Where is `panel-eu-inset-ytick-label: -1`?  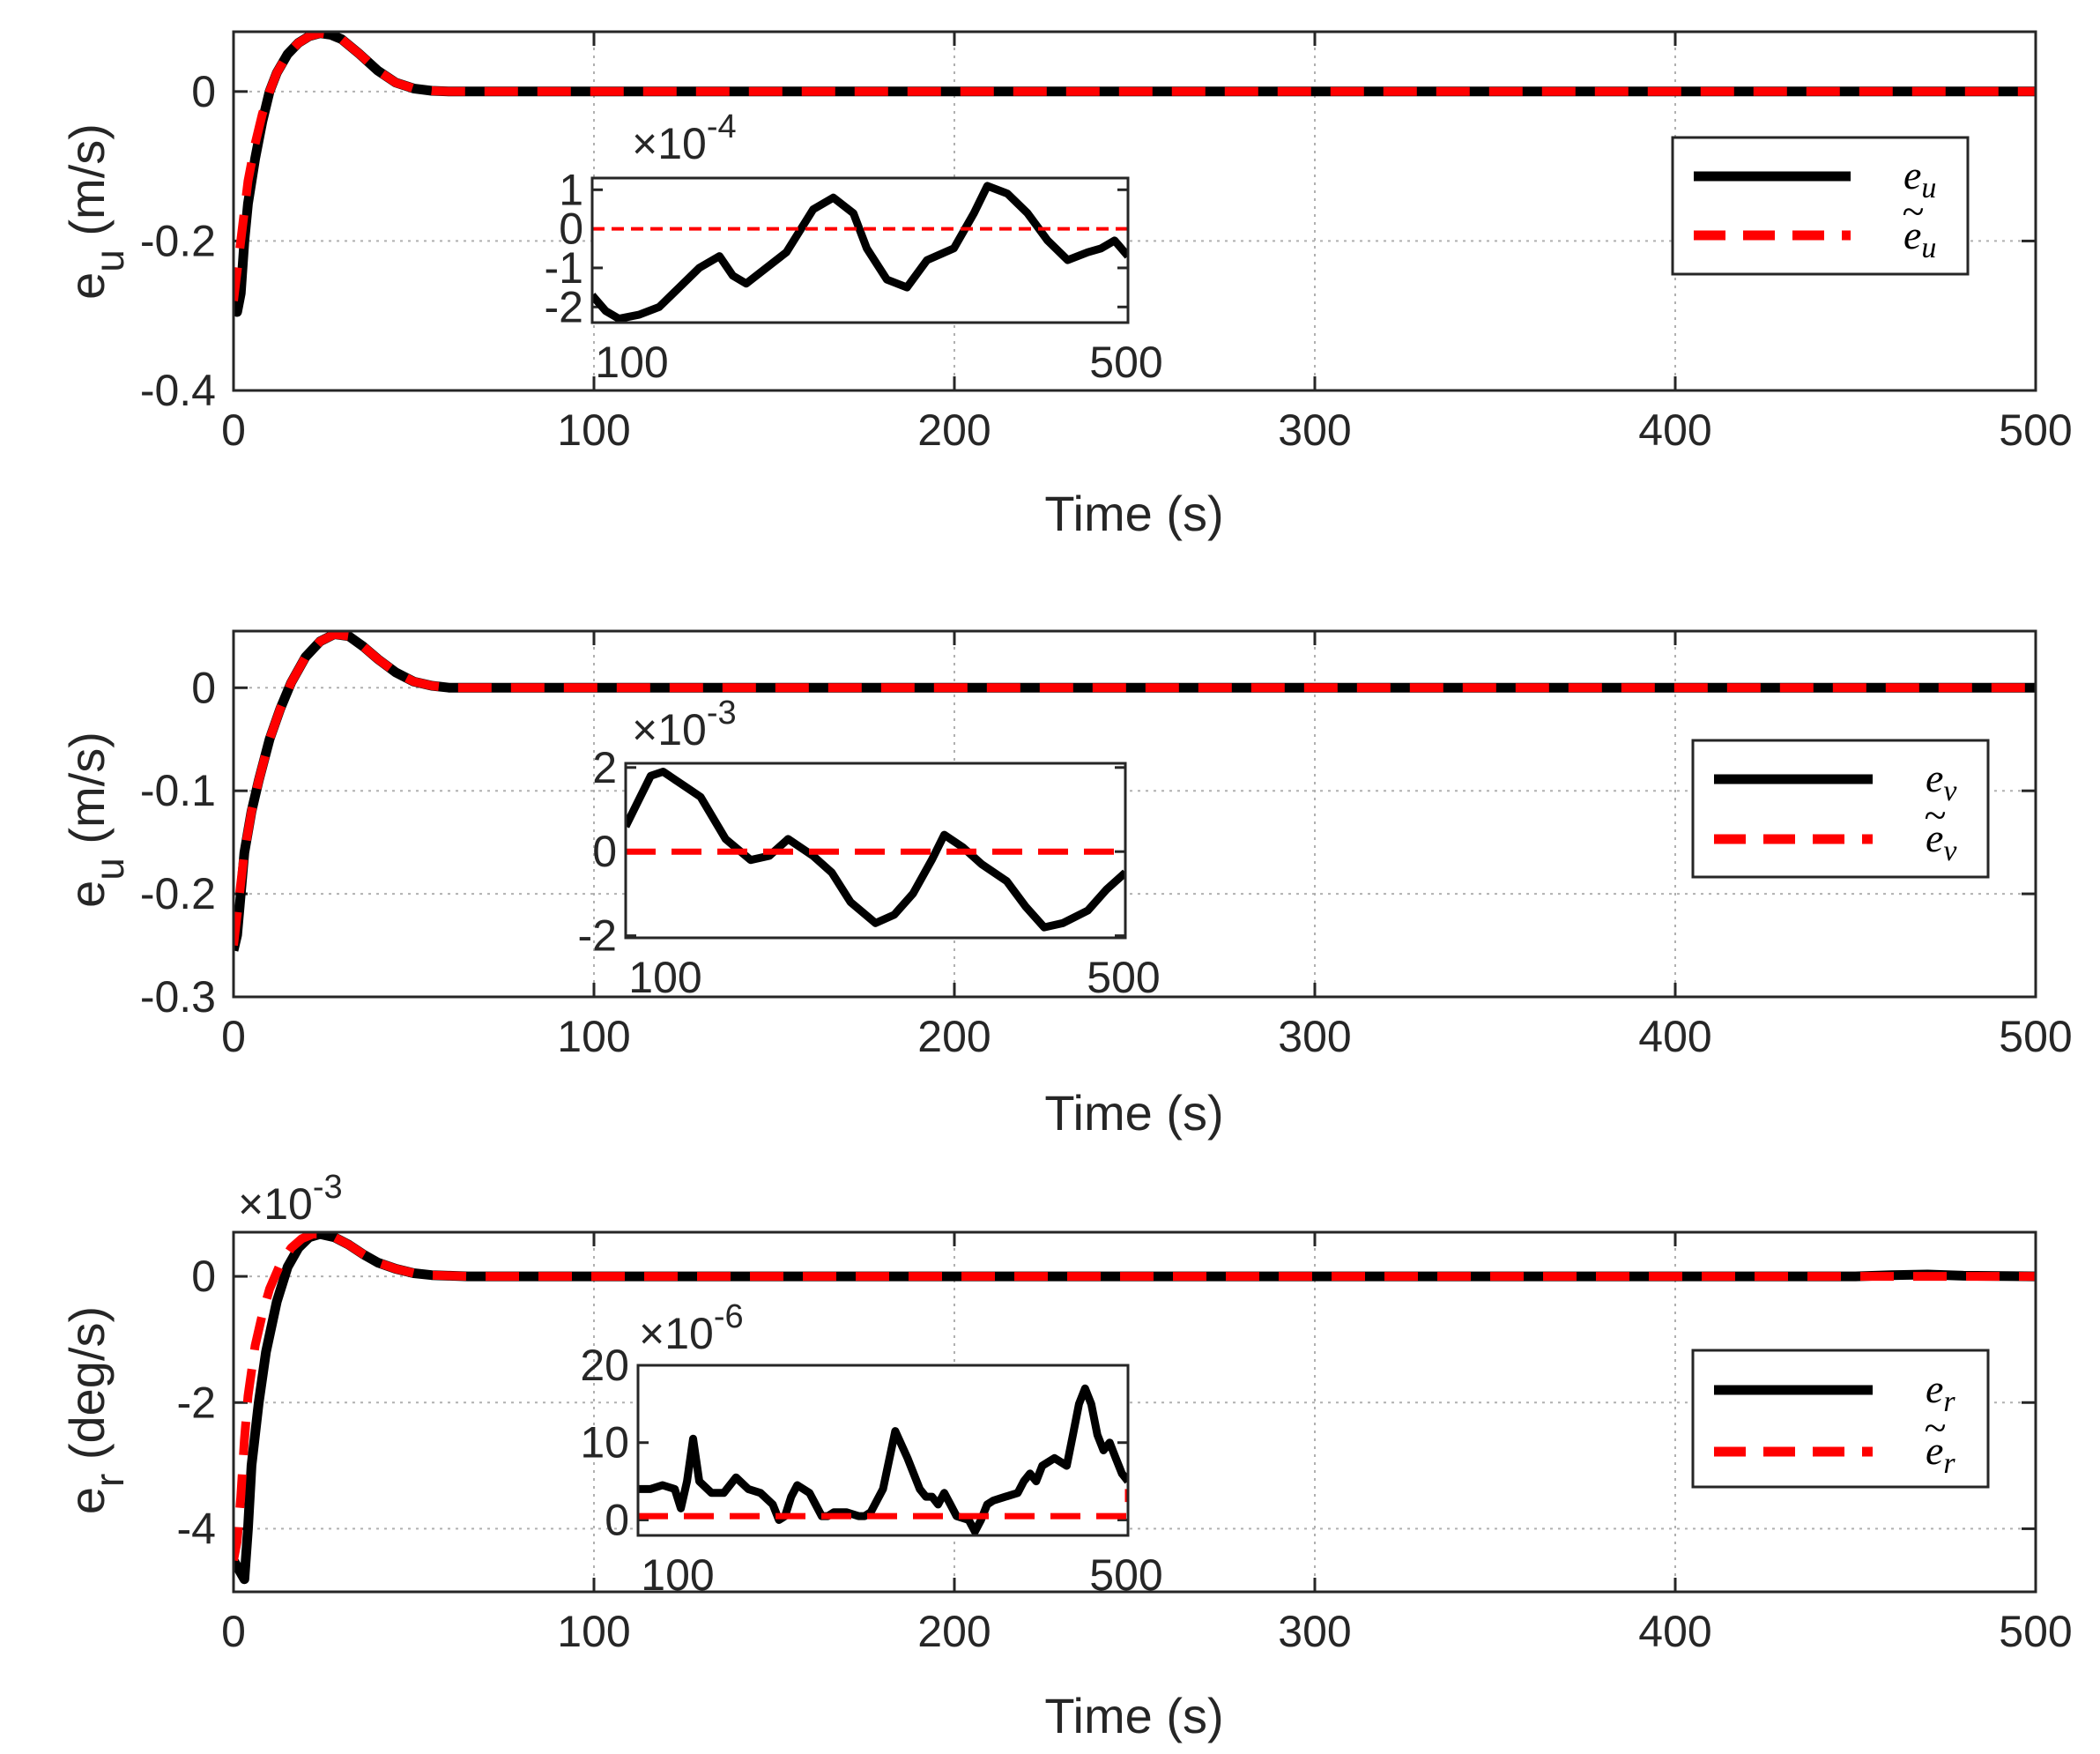
panel-eu-inset-ytick-label: -1 is located at coordinates (564, 268).